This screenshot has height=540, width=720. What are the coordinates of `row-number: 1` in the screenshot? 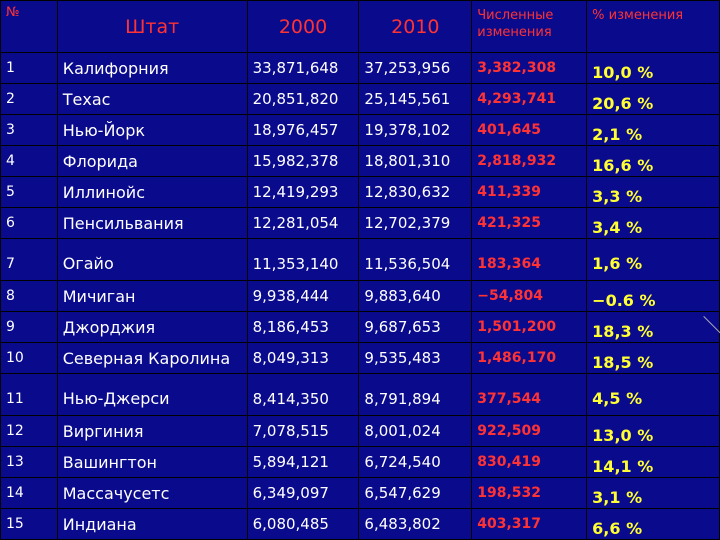 It's located at (29, 68).